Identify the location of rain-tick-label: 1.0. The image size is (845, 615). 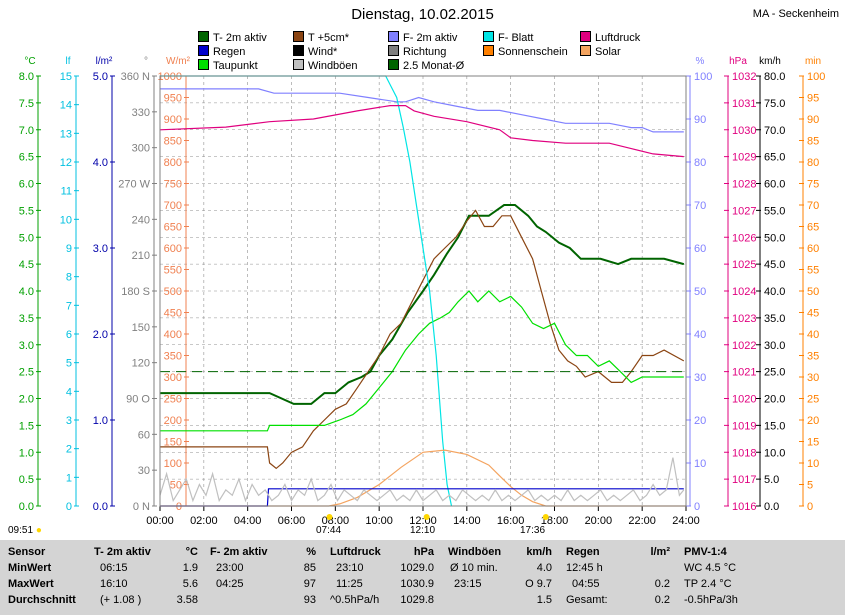
(100, 421).